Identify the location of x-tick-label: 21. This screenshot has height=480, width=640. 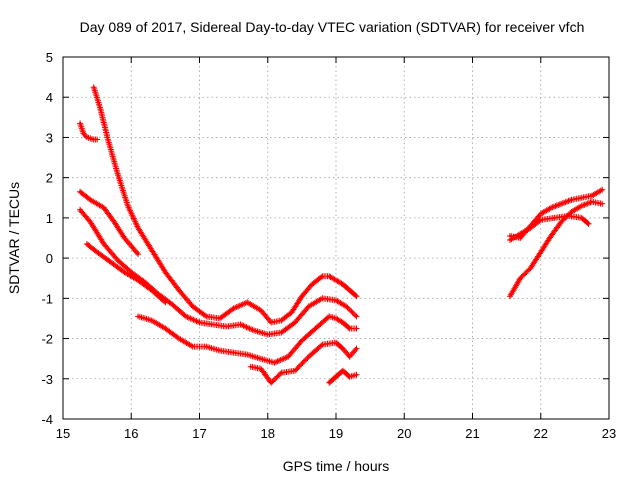
(472, 433).